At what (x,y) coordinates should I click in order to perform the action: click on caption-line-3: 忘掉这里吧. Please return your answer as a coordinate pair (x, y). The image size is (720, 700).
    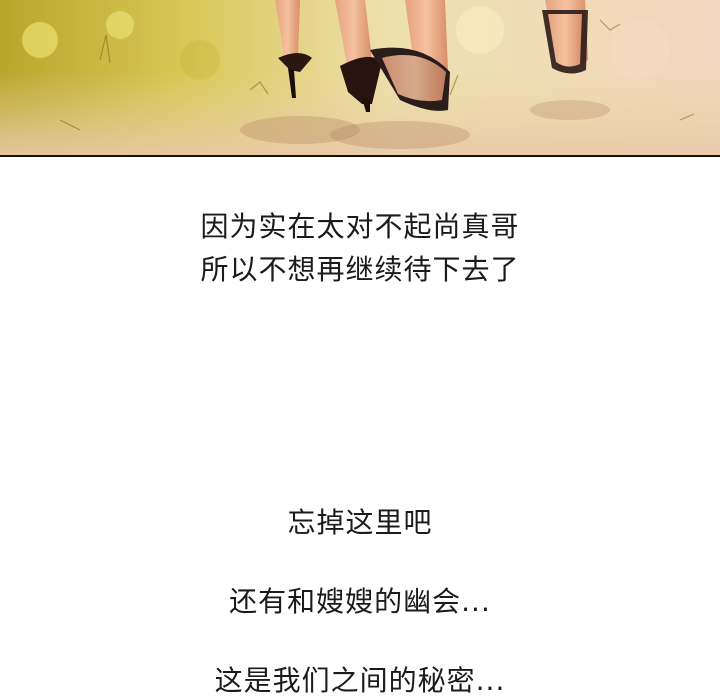
    Looking at the image, I should click on (360, 522).